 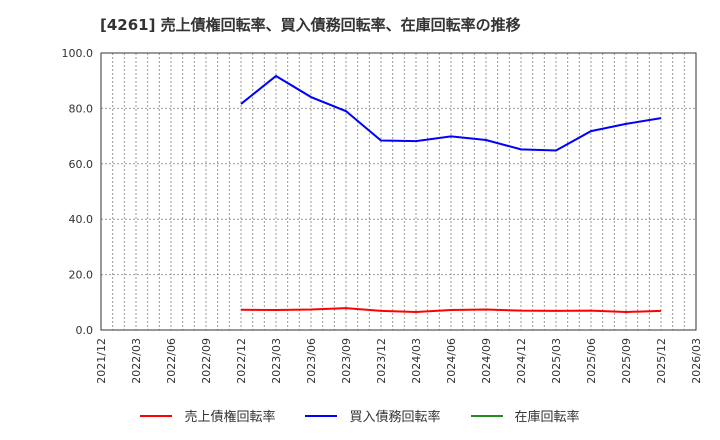 What do you see at coordinates (156, 415) in the screenshot?
I see `legend-swatch-red` at bounding box center [156, 415].